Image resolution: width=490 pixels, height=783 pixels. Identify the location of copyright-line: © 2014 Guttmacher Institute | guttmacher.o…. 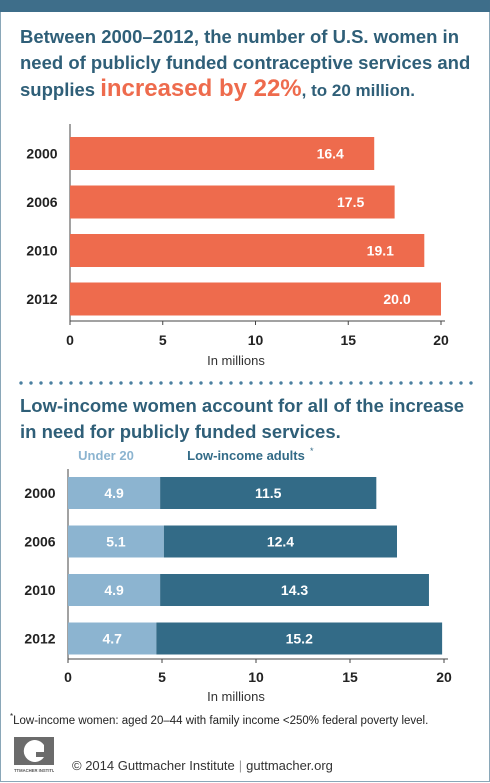
(202, 765).